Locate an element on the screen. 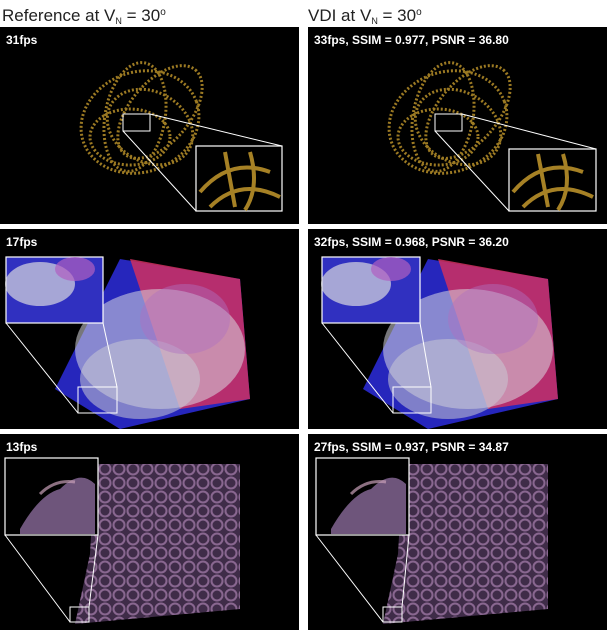  column-header-reference: Reference at VN = 30o is located at coordinates (84, 16).